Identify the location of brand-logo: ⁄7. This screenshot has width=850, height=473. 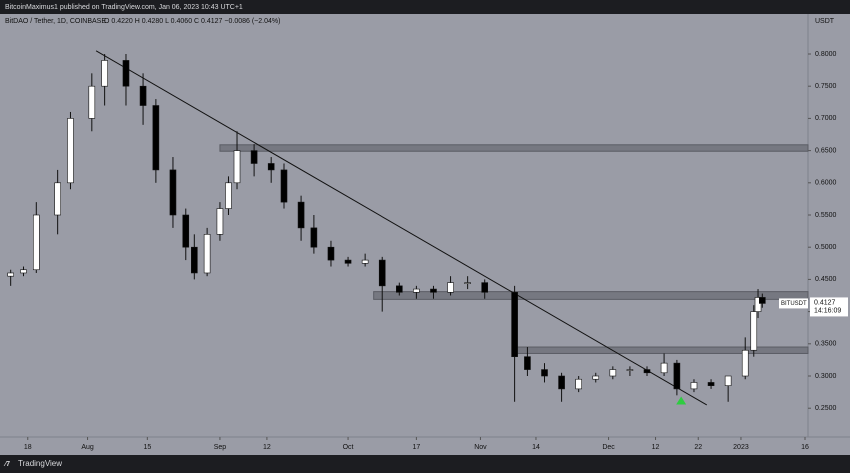
(6, 464).